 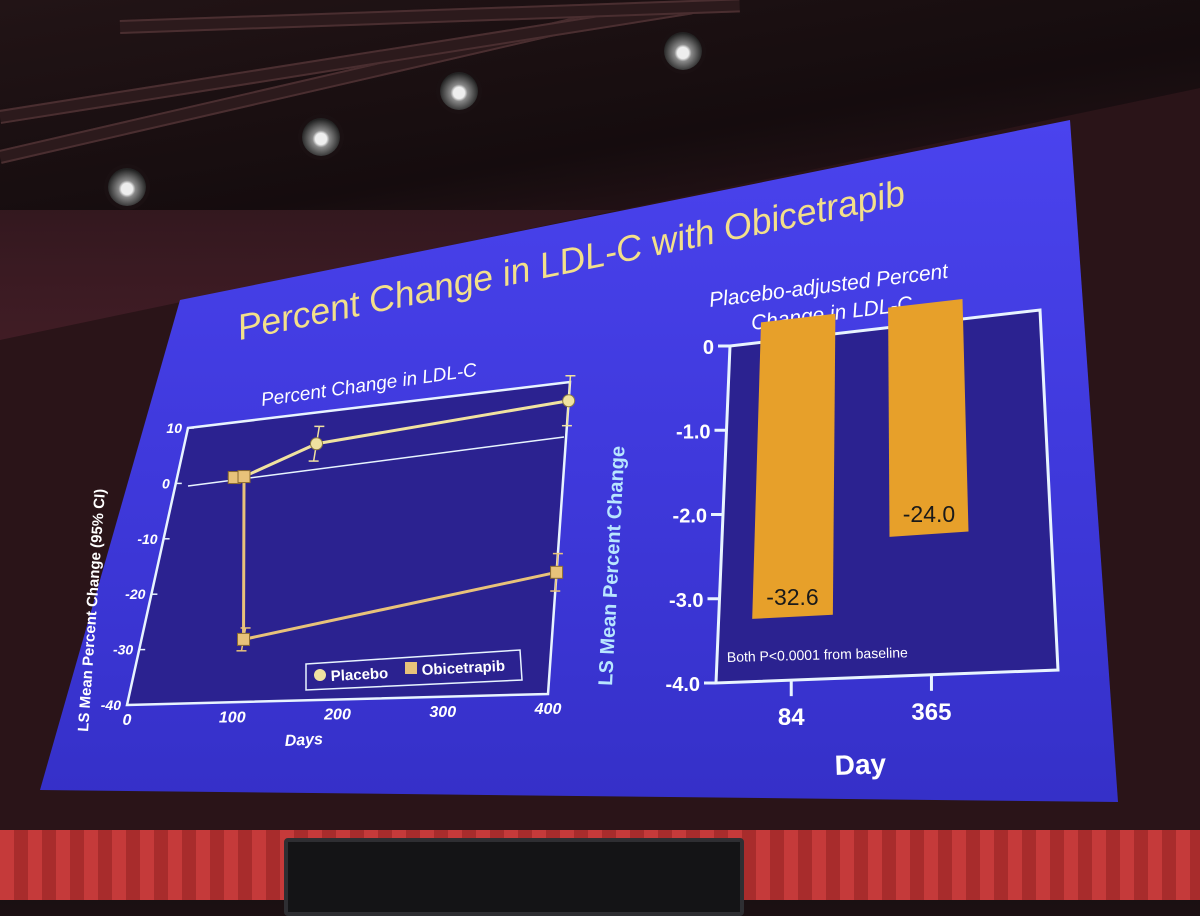 What do you see at coordinates (127, 720) in the screenshot?
I see `x-tick-label: 0` at bounding box center [127, 720].